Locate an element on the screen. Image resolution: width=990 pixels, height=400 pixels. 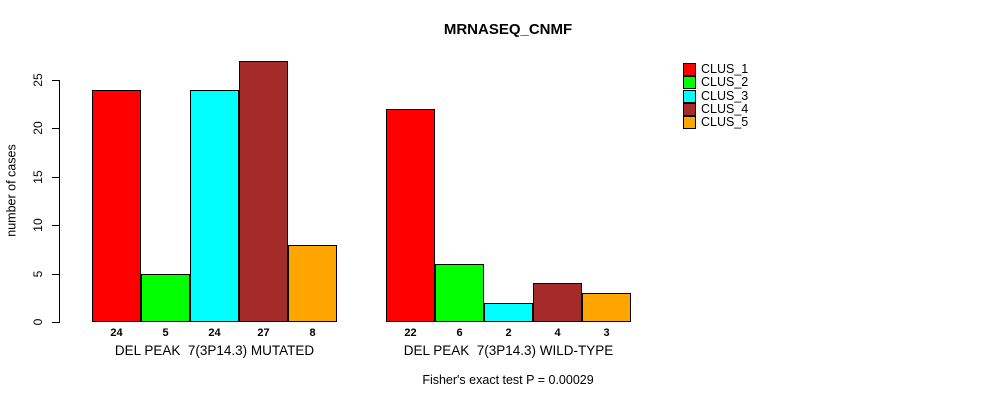
group-label: DEL PEAK 7(3P14.3) WILD-TYPE is located at coordinates (508, 350).